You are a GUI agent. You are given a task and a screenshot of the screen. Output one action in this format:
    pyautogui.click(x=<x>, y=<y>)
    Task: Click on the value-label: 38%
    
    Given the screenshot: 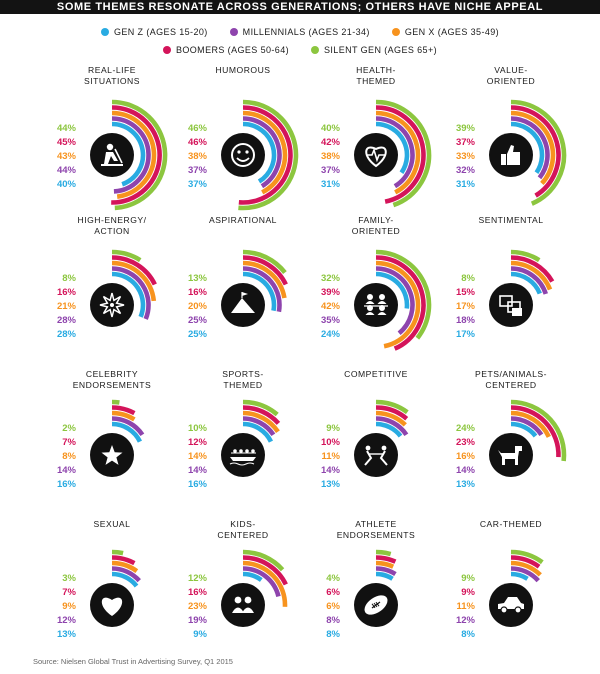 What is the action you would take?
    pyautogui.click(x=198, y=156)
    